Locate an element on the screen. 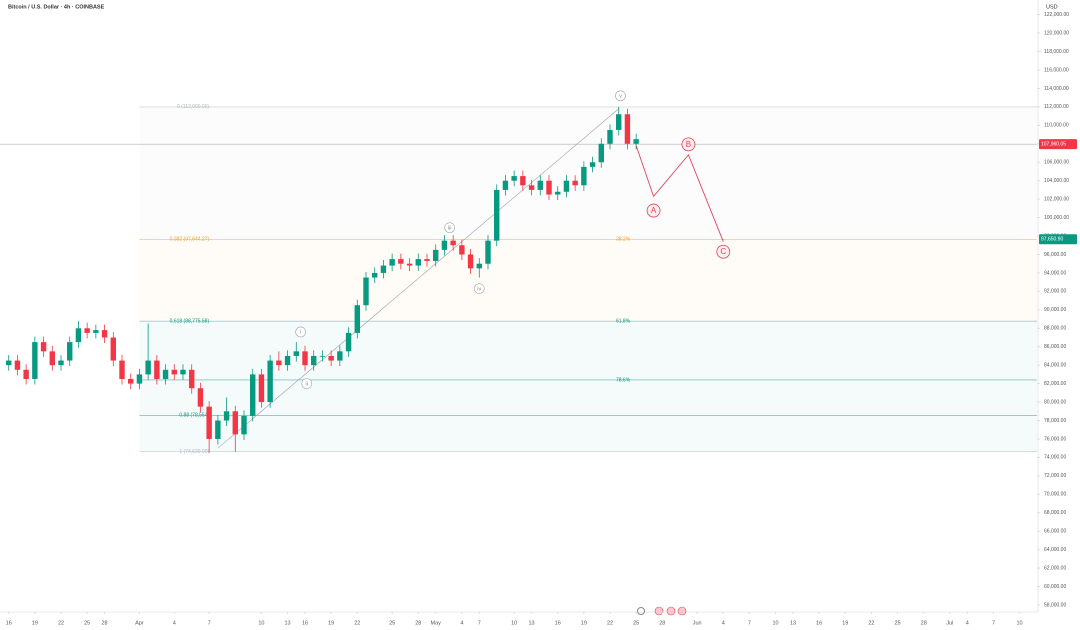 This screenshot has height=630, width=1080. y-tick-label: 84,000.00 is located at coordinates (1055, 365).